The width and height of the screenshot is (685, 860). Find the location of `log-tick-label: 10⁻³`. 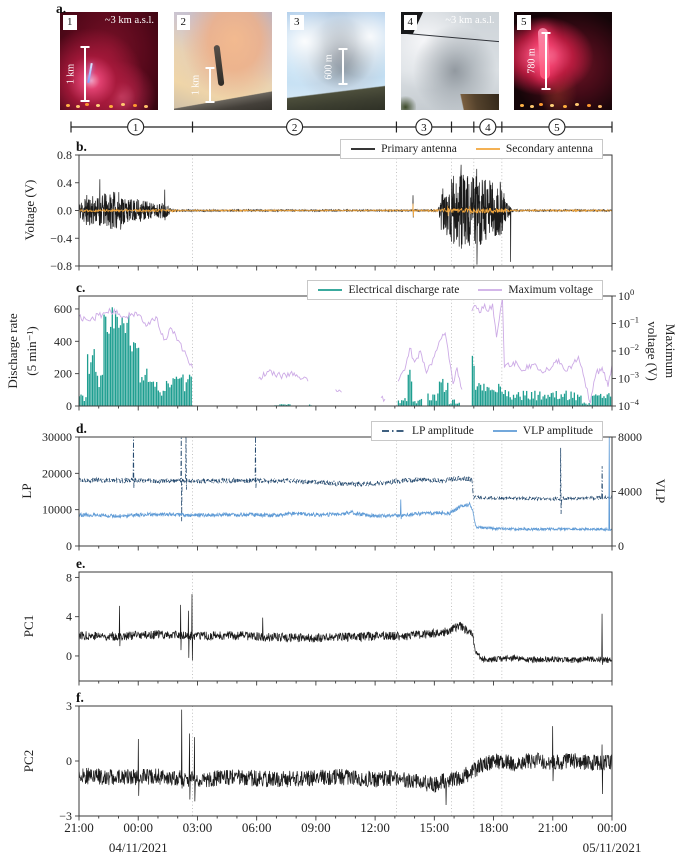

log-tick-label: 10⁻³ is located at coordinates (628, 378).